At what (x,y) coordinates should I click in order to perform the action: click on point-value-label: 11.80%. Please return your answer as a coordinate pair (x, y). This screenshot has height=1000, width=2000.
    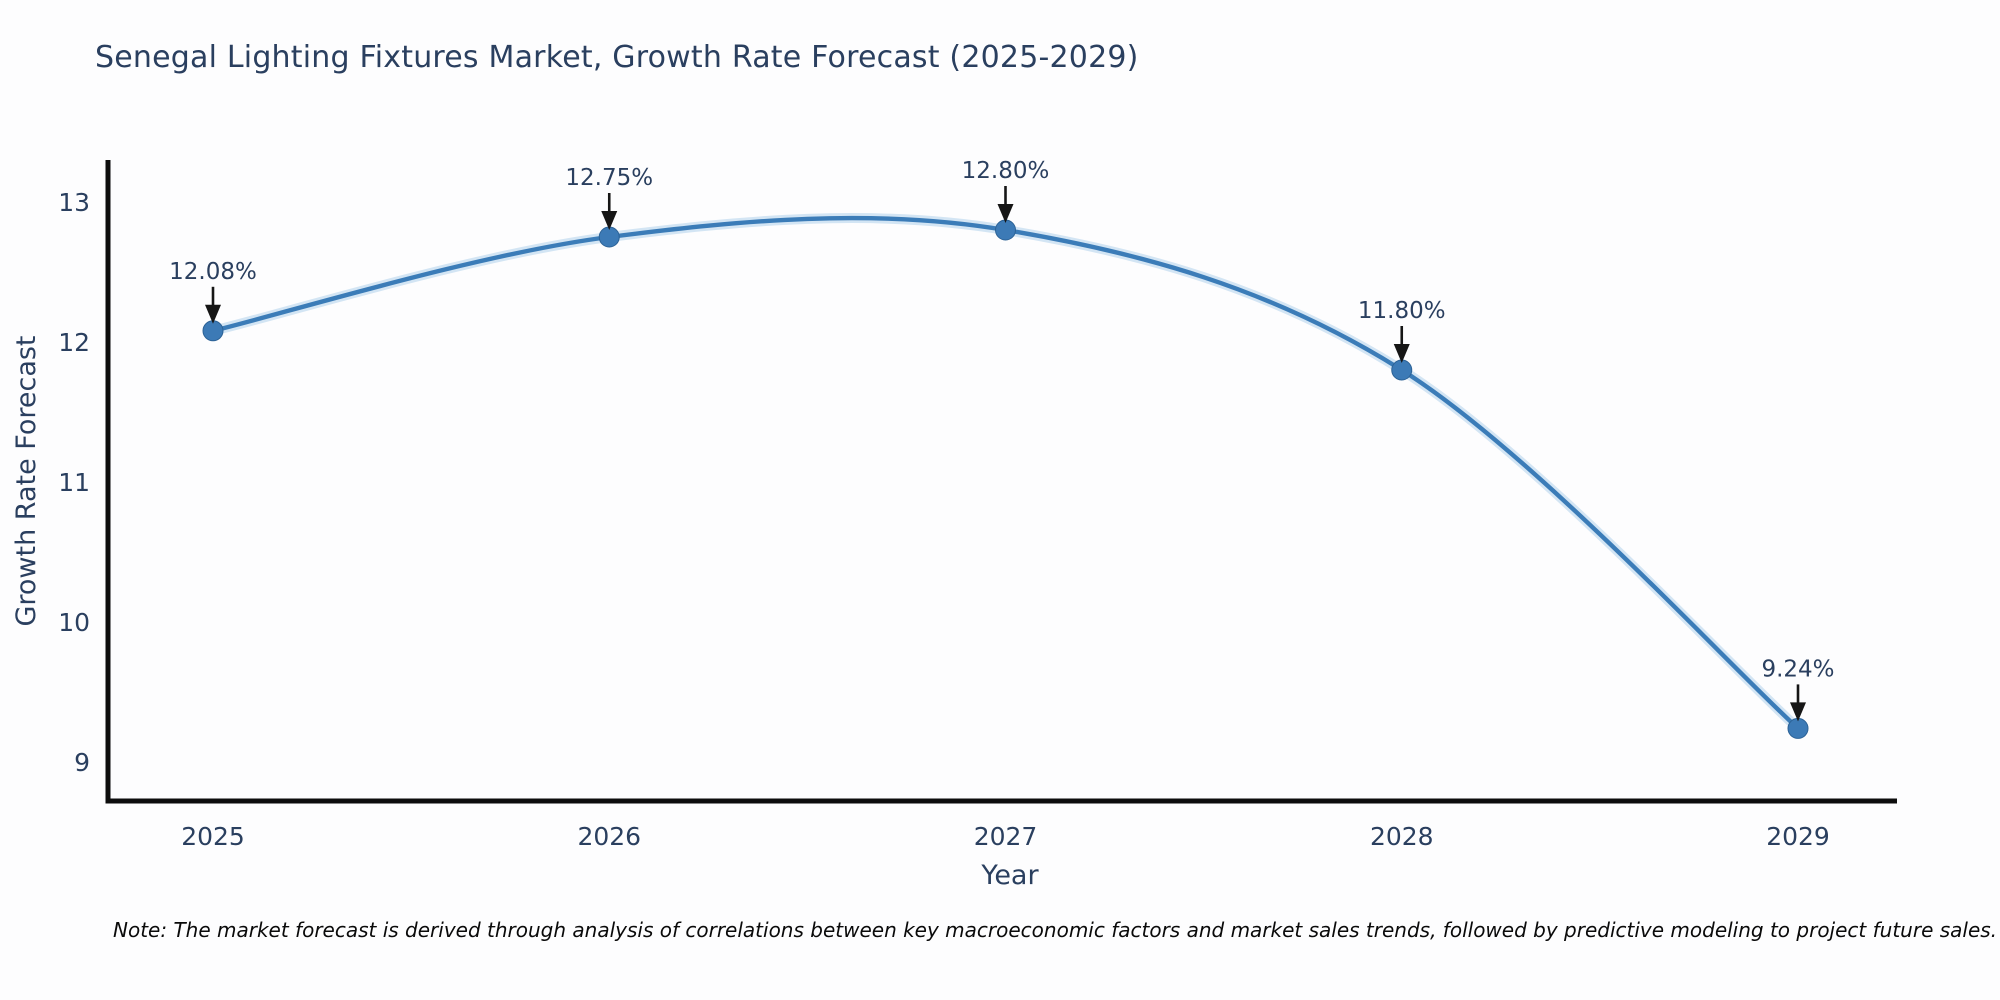
    Looking at the image, I should click on (1402, 311).